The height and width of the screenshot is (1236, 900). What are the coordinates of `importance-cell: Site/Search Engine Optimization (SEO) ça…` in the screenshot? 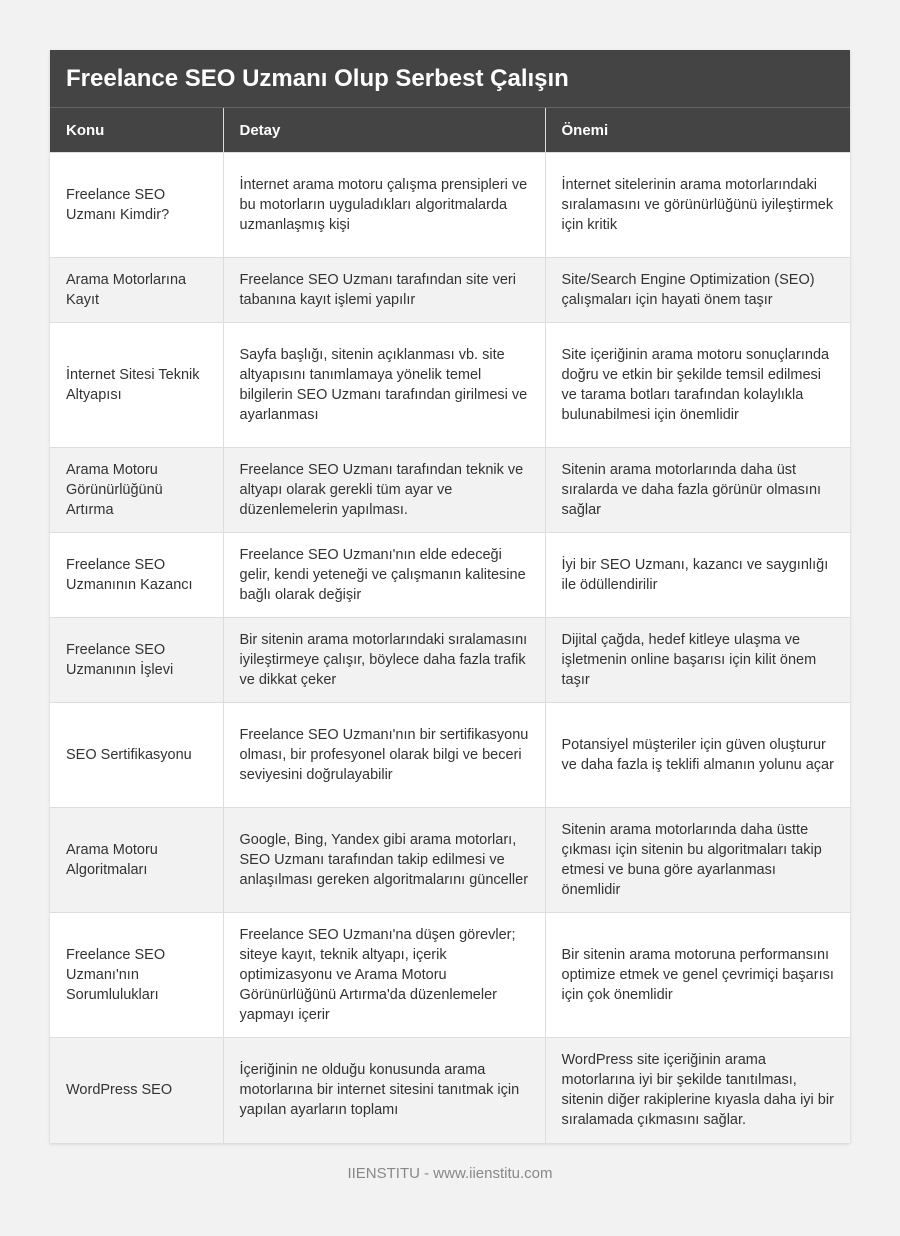 It's located at (697, 290).